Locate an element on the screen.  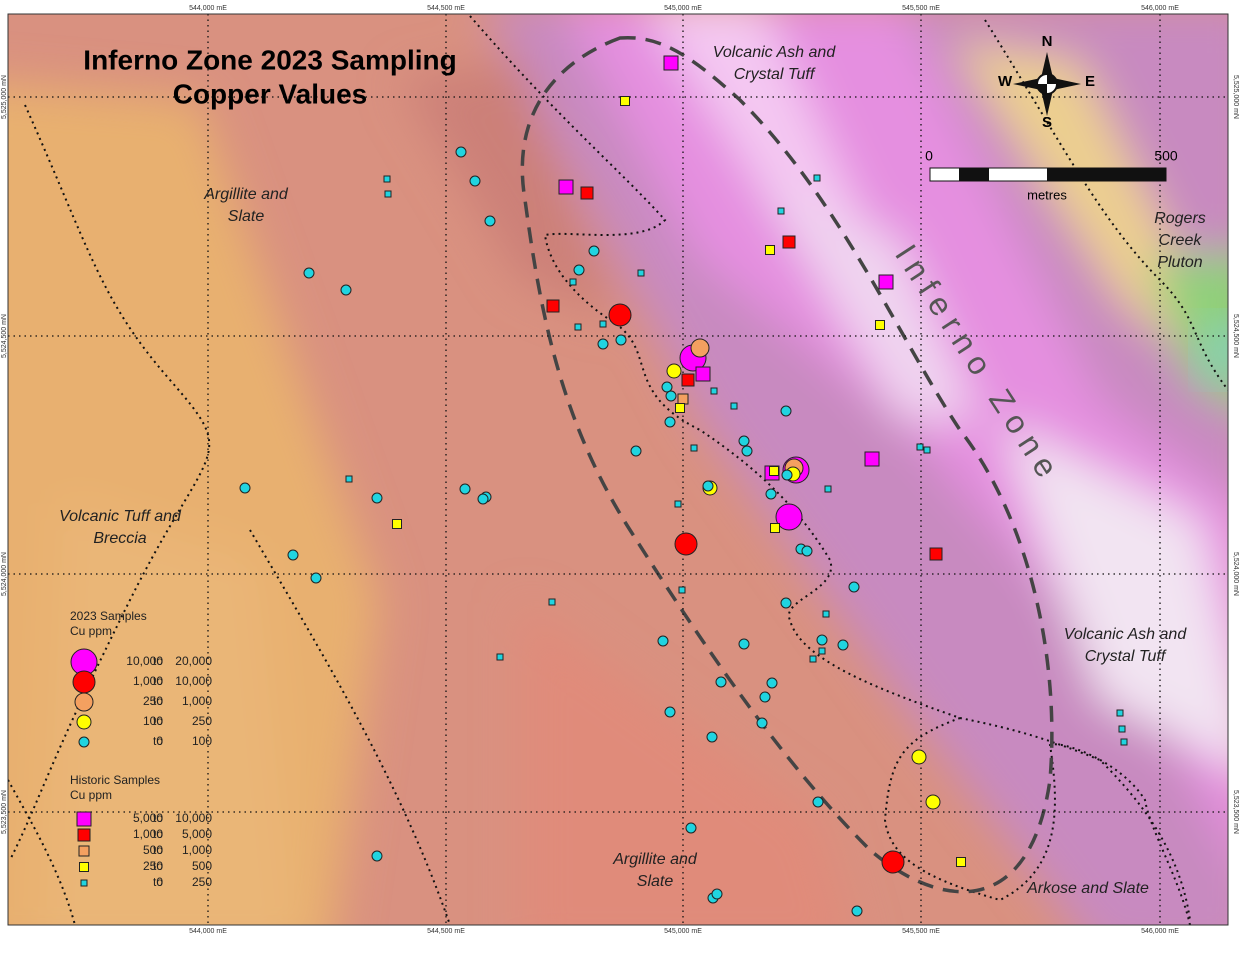
legend-from: 5,000 is located at coordinates (148, 818).